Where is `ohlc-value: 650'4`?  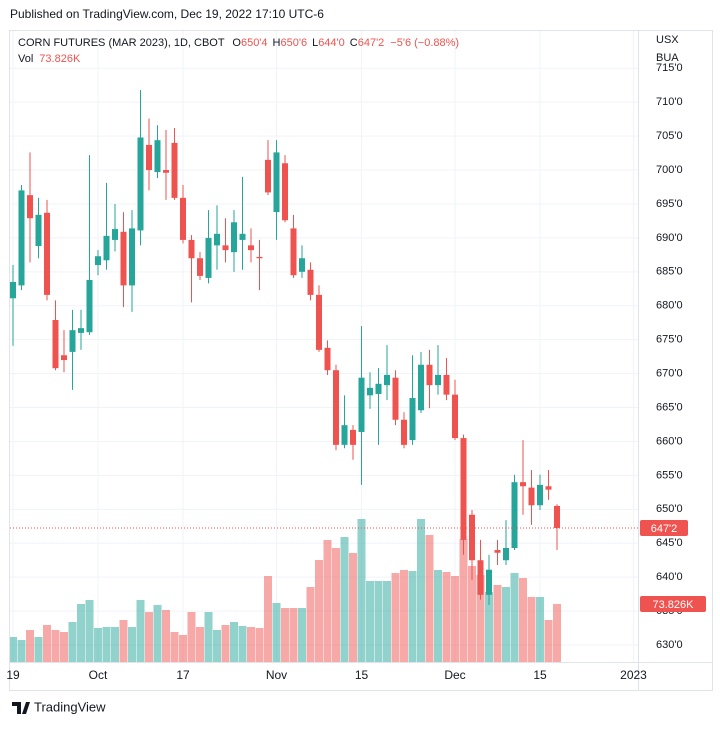 ohlc-value: 650'4 is located at coordinates (254, 43).